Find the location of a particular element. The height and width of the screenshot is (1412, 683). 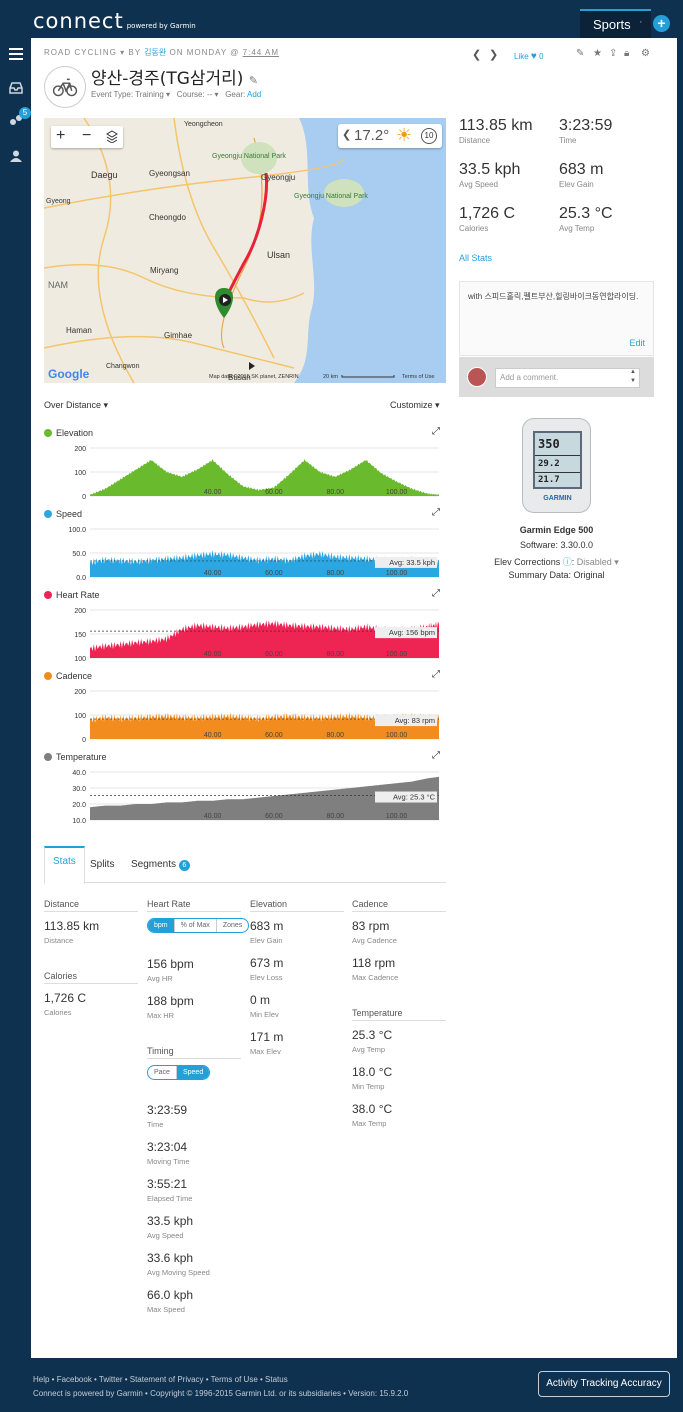

summary-distance: 113.85 km Distance is located at coordinates (496, 131).